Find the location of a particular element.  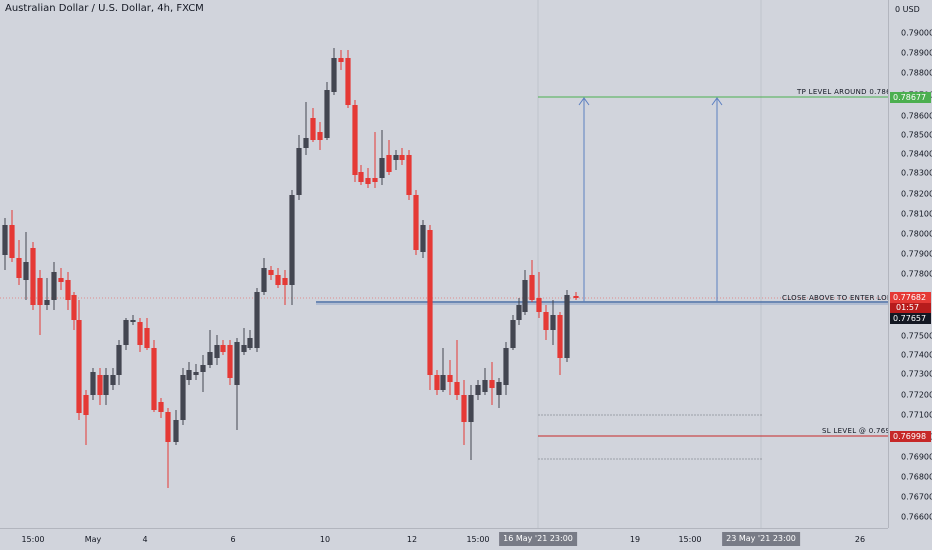

time-axis-label: May is located at coordinates (93, 539).